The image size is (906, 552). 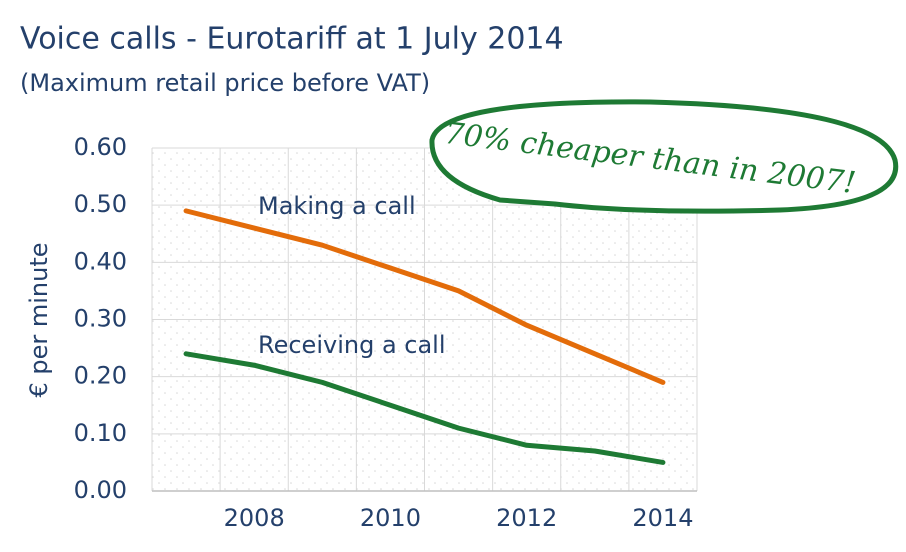 I want to click on y-tick-label: 0.20, so click(x=100, y=376).